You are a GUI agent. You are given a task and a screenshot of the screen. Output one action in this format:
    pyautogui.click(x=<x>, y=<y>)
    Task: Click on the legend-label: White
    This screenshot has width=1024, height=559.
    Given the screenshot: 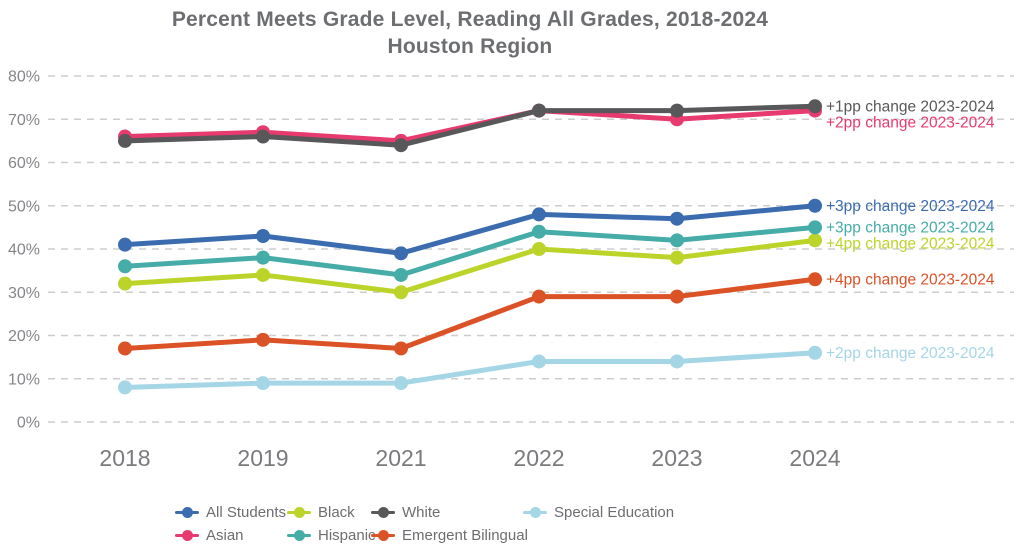 What is the action you would take?
    pyautogui.click(x=421, y=512)
    